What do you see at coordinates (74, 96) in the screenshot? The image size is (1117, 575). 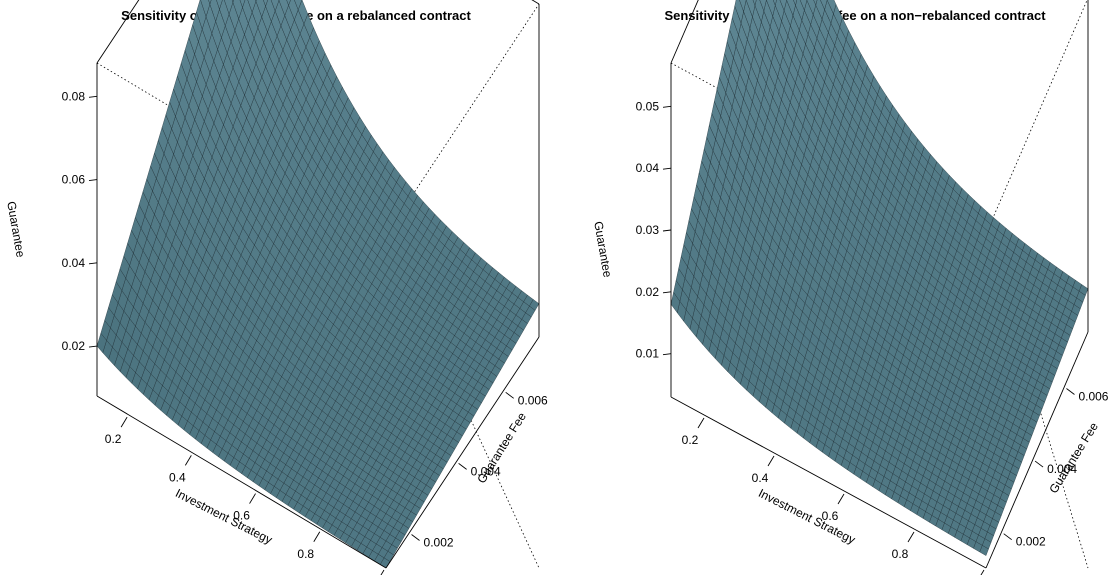 I see `z-tick-label: 0.08` at bounding box center [74, 96].